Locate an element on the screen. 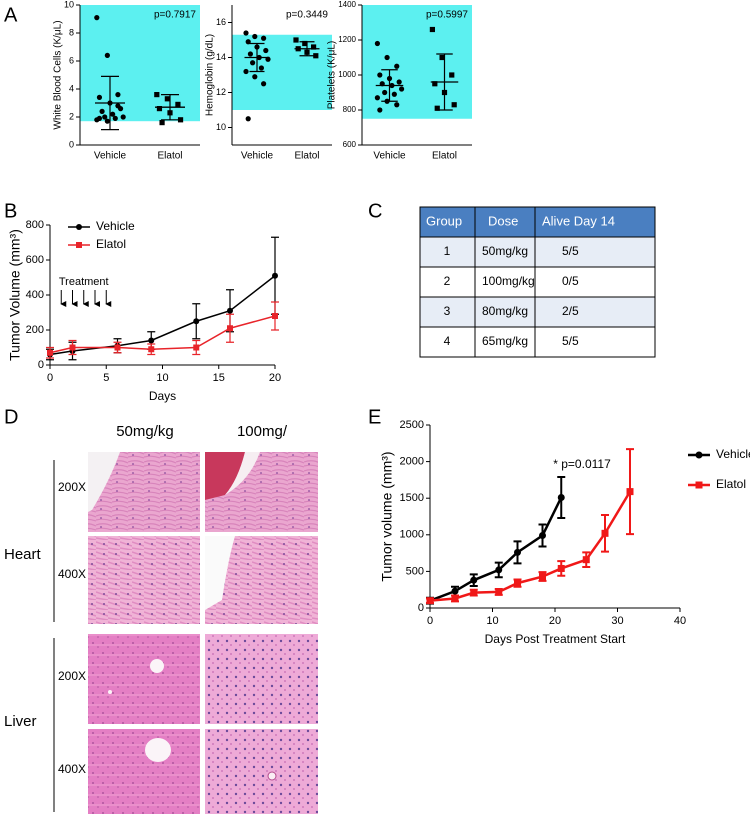 Image resolution: width=750 pixels, height=820 pixels. y-tick-label: 2000 is located at coordinates (412, 462).